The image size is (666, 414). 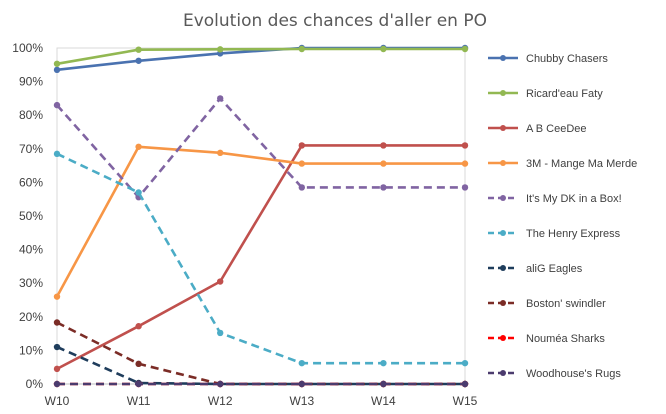 I want to click on legend-label: It's My DK in a Box!, so click(x=574, y=199).